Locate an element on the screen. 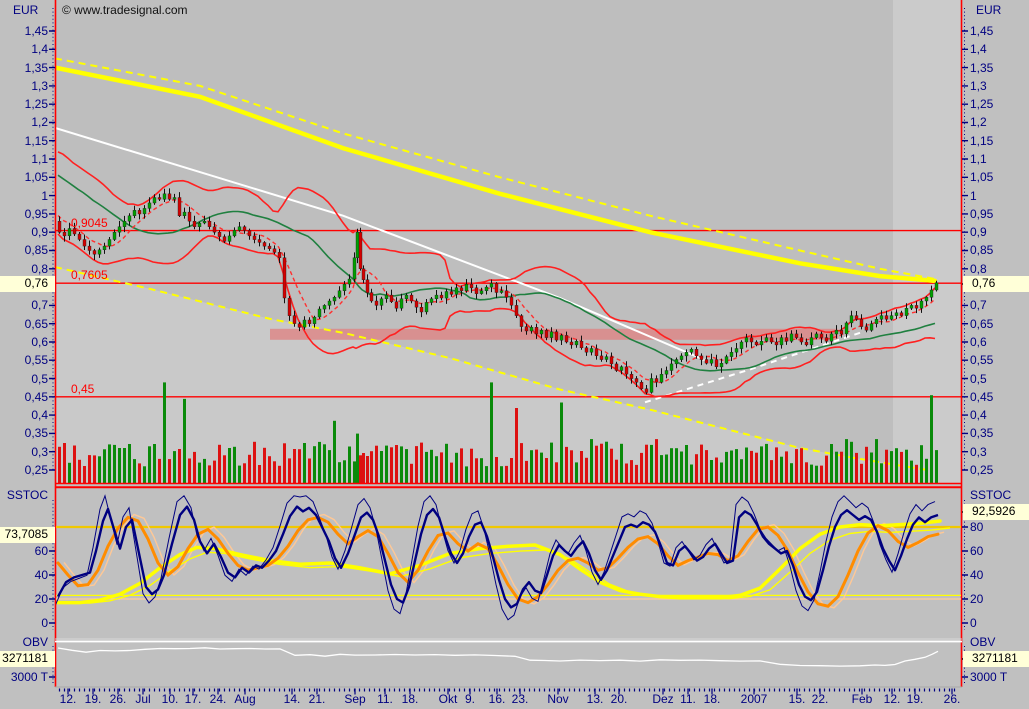 The width and height of the screenshot is (1029, 709). obv-scale-label-left: 3000 T is located at coordinates (29, 677).